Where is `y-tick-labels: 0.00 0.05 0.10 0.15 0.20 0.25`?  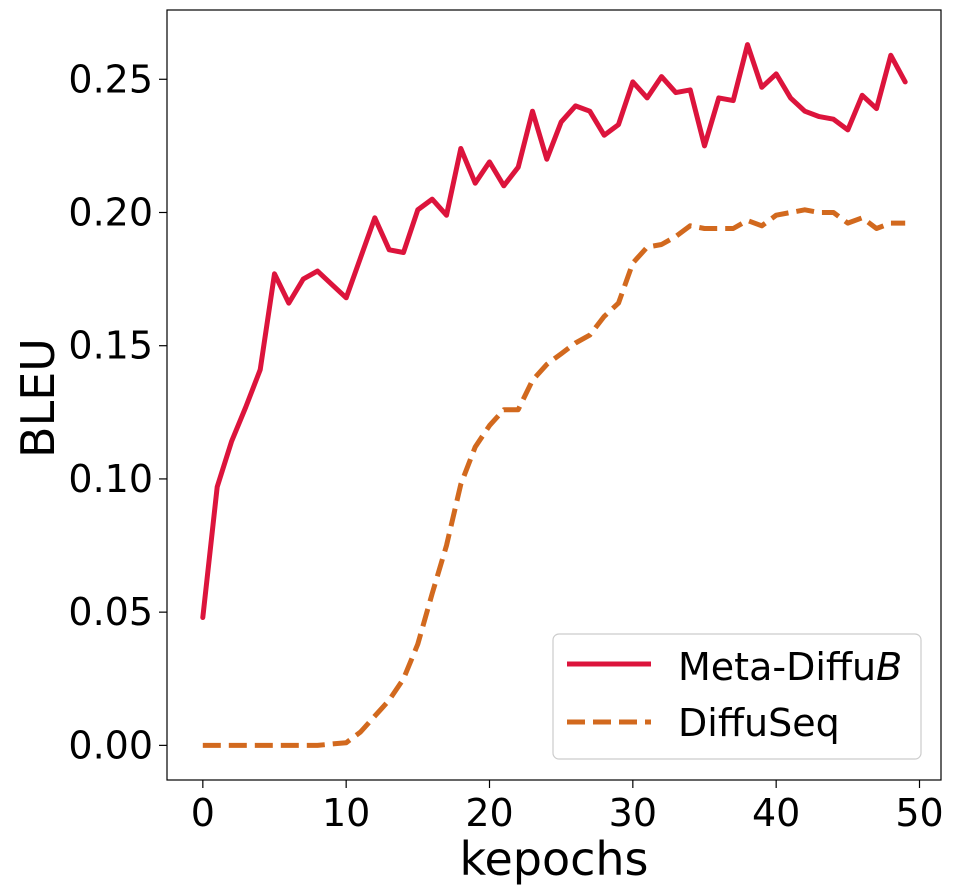
y-tick-labels: 0.00 0.05 0.10 0.15 0.20 0.25 is located at coordinates (110, 412).